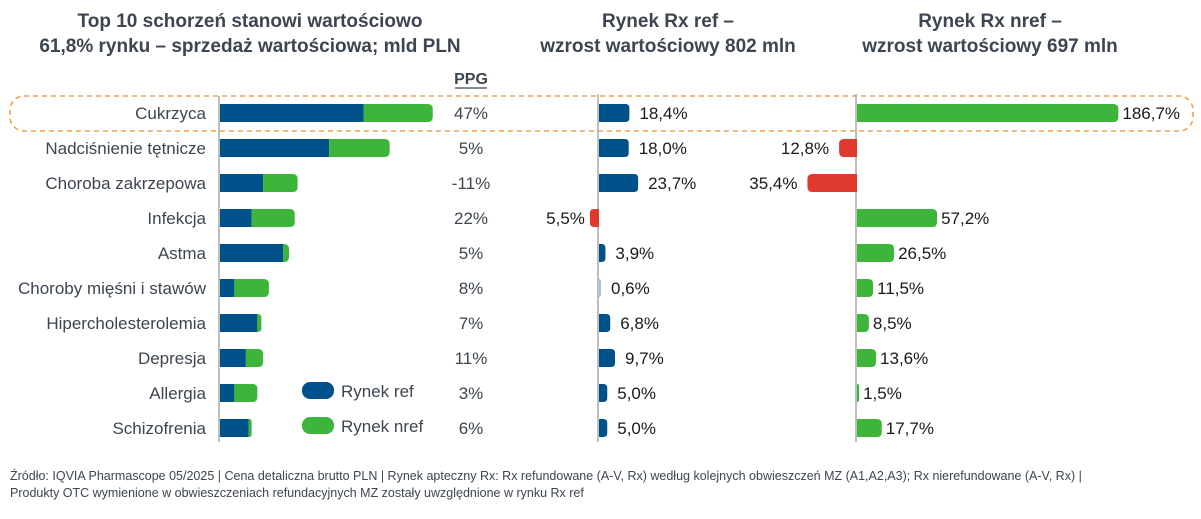 Image resolution: width=1201 pixels, height=519 pixels. What do you see at coordinates (668, 21) in the screenshot?
I see `middle-chart-title-line1: Rynek Rx ref –` at bounding box center [668, 21].